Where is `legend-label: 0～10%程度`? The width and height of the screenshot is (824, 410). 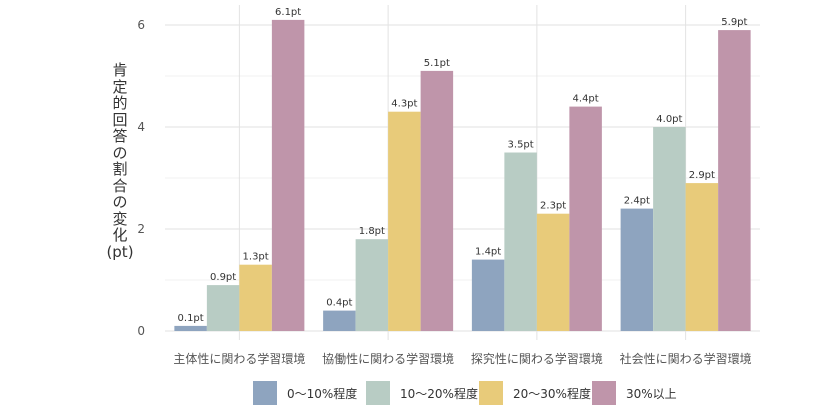
legend-label: 0～10%程度 is located at coordinates (322, 393).